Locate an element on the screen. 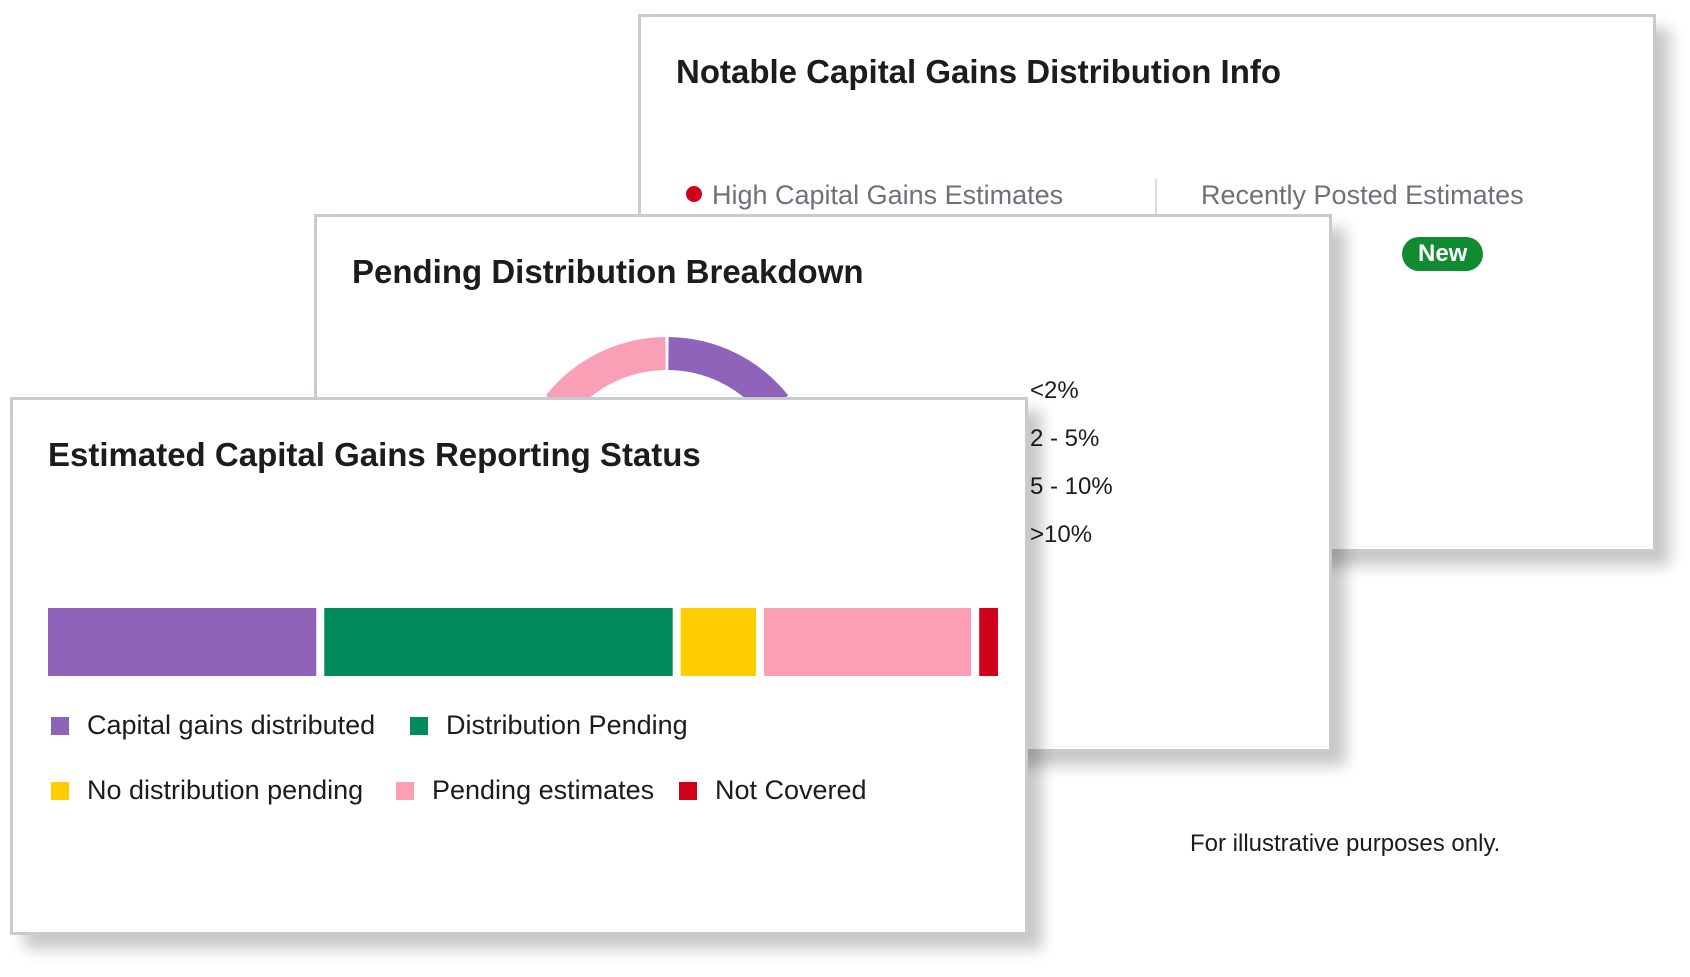  tab-high-capital-gains: High Capital Gains Estimates is located at coordinates (874, 195).